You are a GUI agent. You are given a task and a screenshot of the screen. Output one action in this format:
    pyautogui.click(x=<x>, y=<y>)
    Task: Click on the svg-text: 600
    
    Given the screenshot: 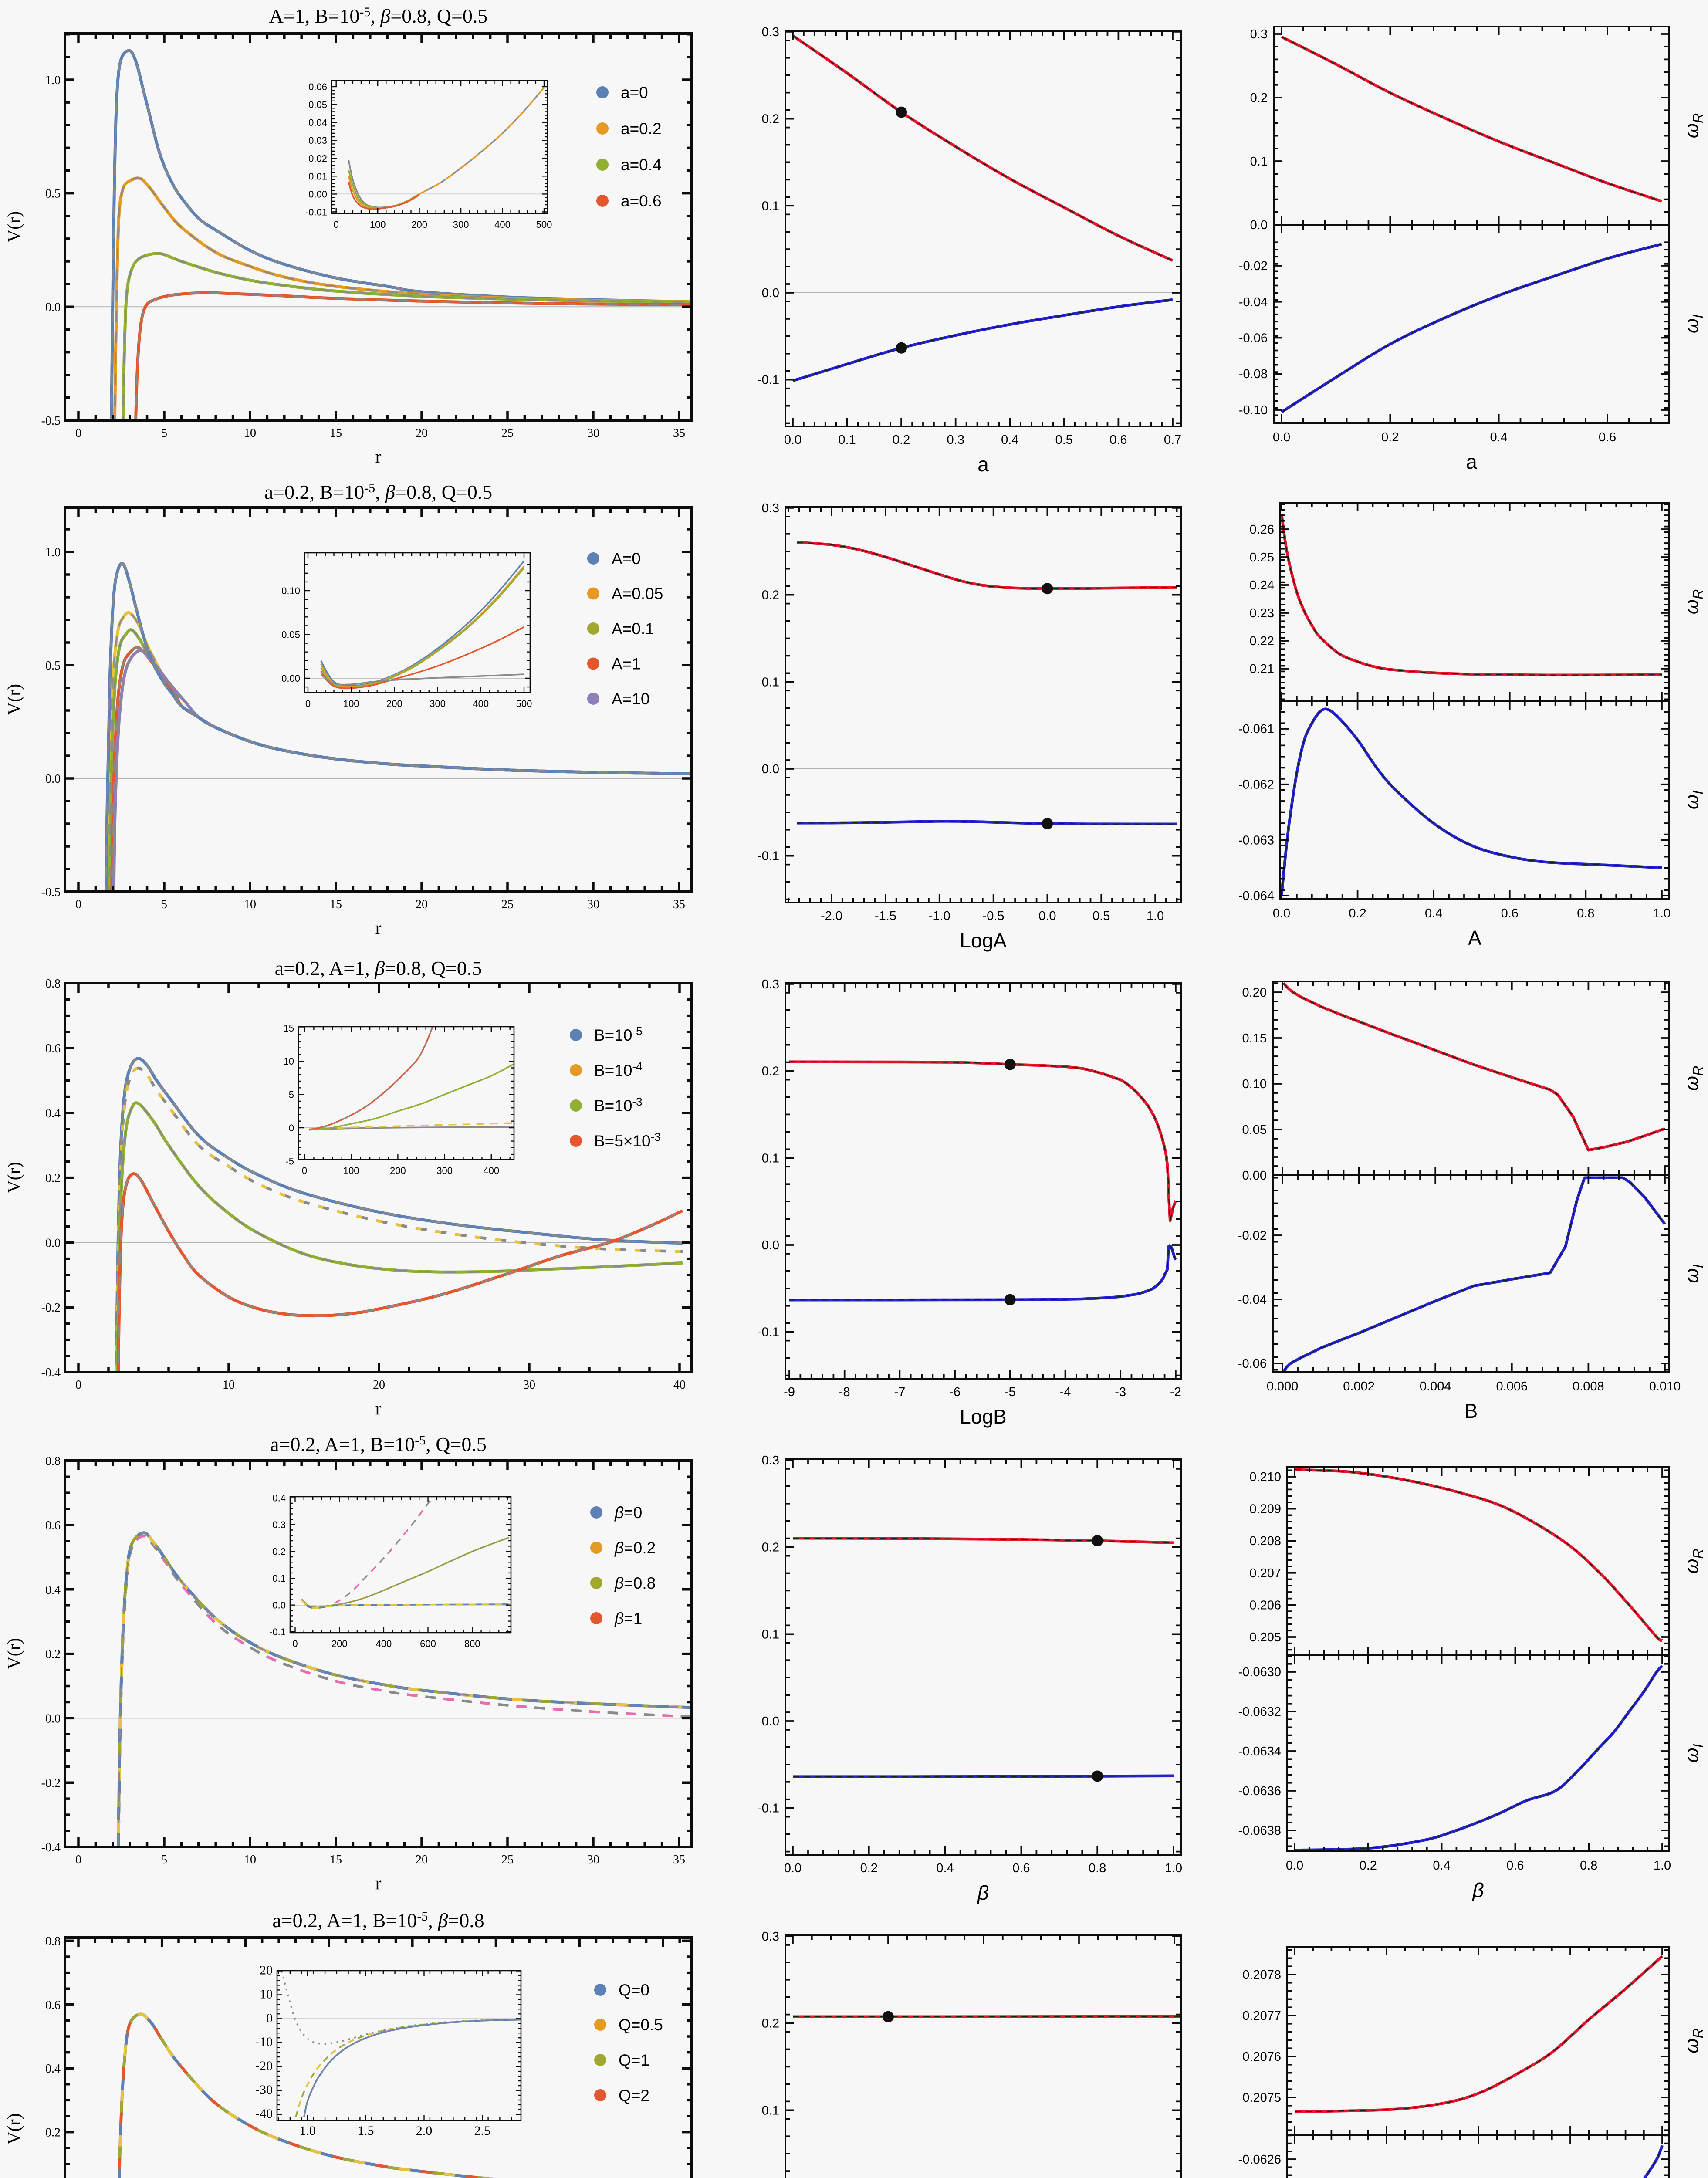 What is the action you would take?
    pyautogui.click(x=428, y=1643)
    